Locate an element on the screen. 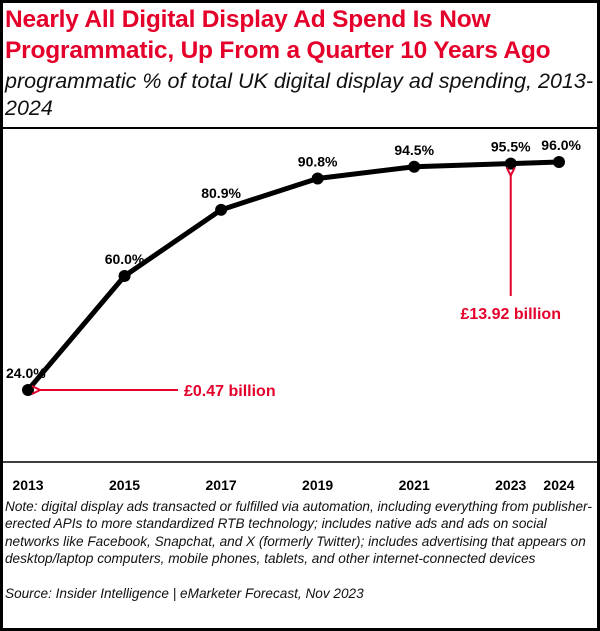 The height and width of the screenshot is (631, 600). data-label: 94.5% is located at coordinates (414, 150).